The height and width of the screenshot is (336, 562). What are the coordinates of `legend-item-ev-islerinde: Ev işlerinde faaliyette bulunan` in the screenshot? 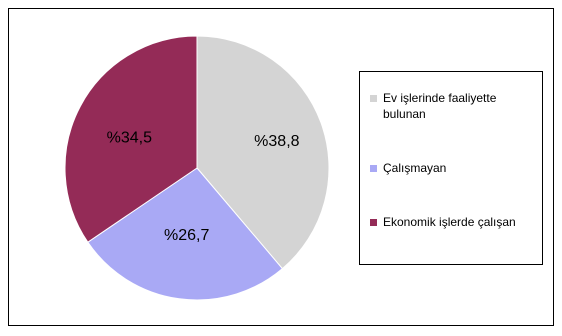 It's located at (454, 106).